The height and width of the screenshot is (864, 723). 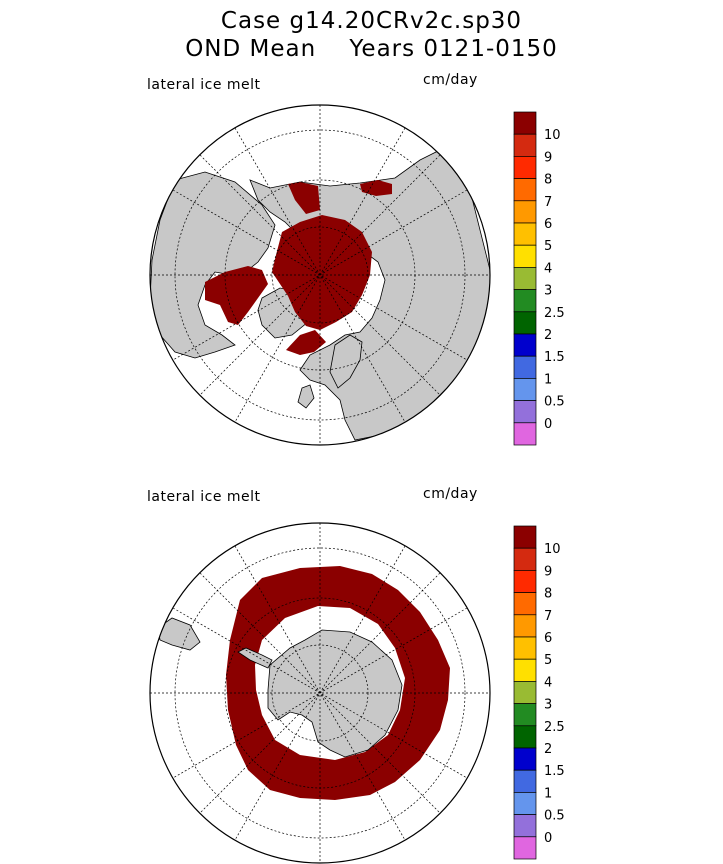 What do you see at coordinates (450, 494) in the screenshot?
I see `south-panel-units: cm/day` at bounding box center [450, 494].